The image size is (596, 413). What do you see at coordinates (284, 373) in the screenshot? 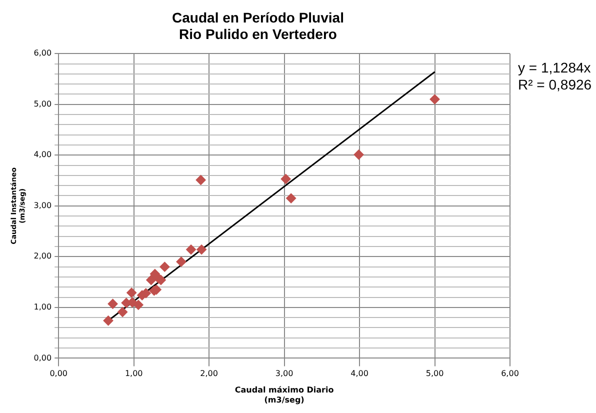
I see `x-tick-label: 3,00` at bounding box center [284, 373].